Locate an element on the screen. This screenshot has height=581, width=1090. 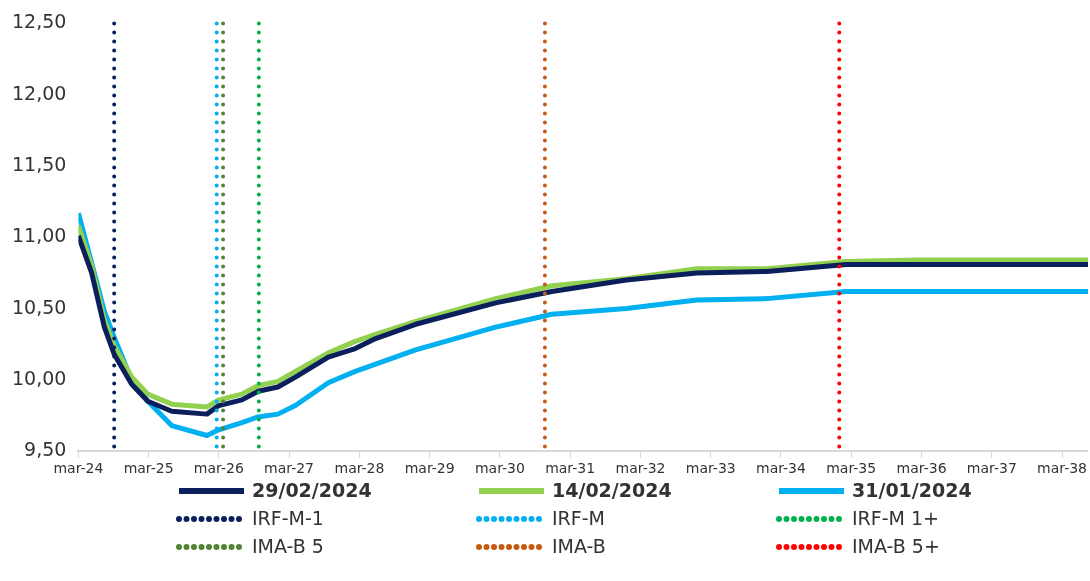
legend-label: IMA-B is located at coordinates (579, 545).